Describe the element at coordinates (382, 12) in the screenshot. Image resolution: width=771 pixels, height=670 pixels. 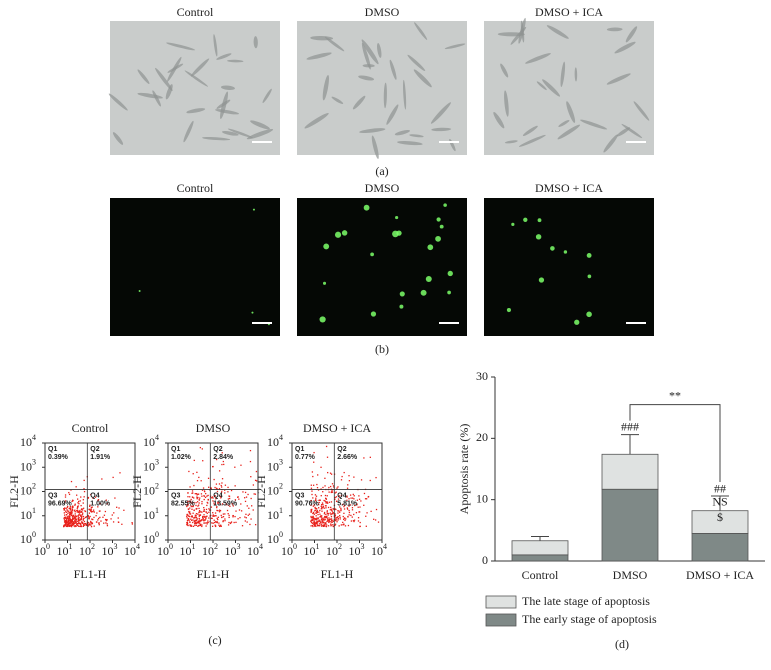
I see `image-title: DMSO` at that location.